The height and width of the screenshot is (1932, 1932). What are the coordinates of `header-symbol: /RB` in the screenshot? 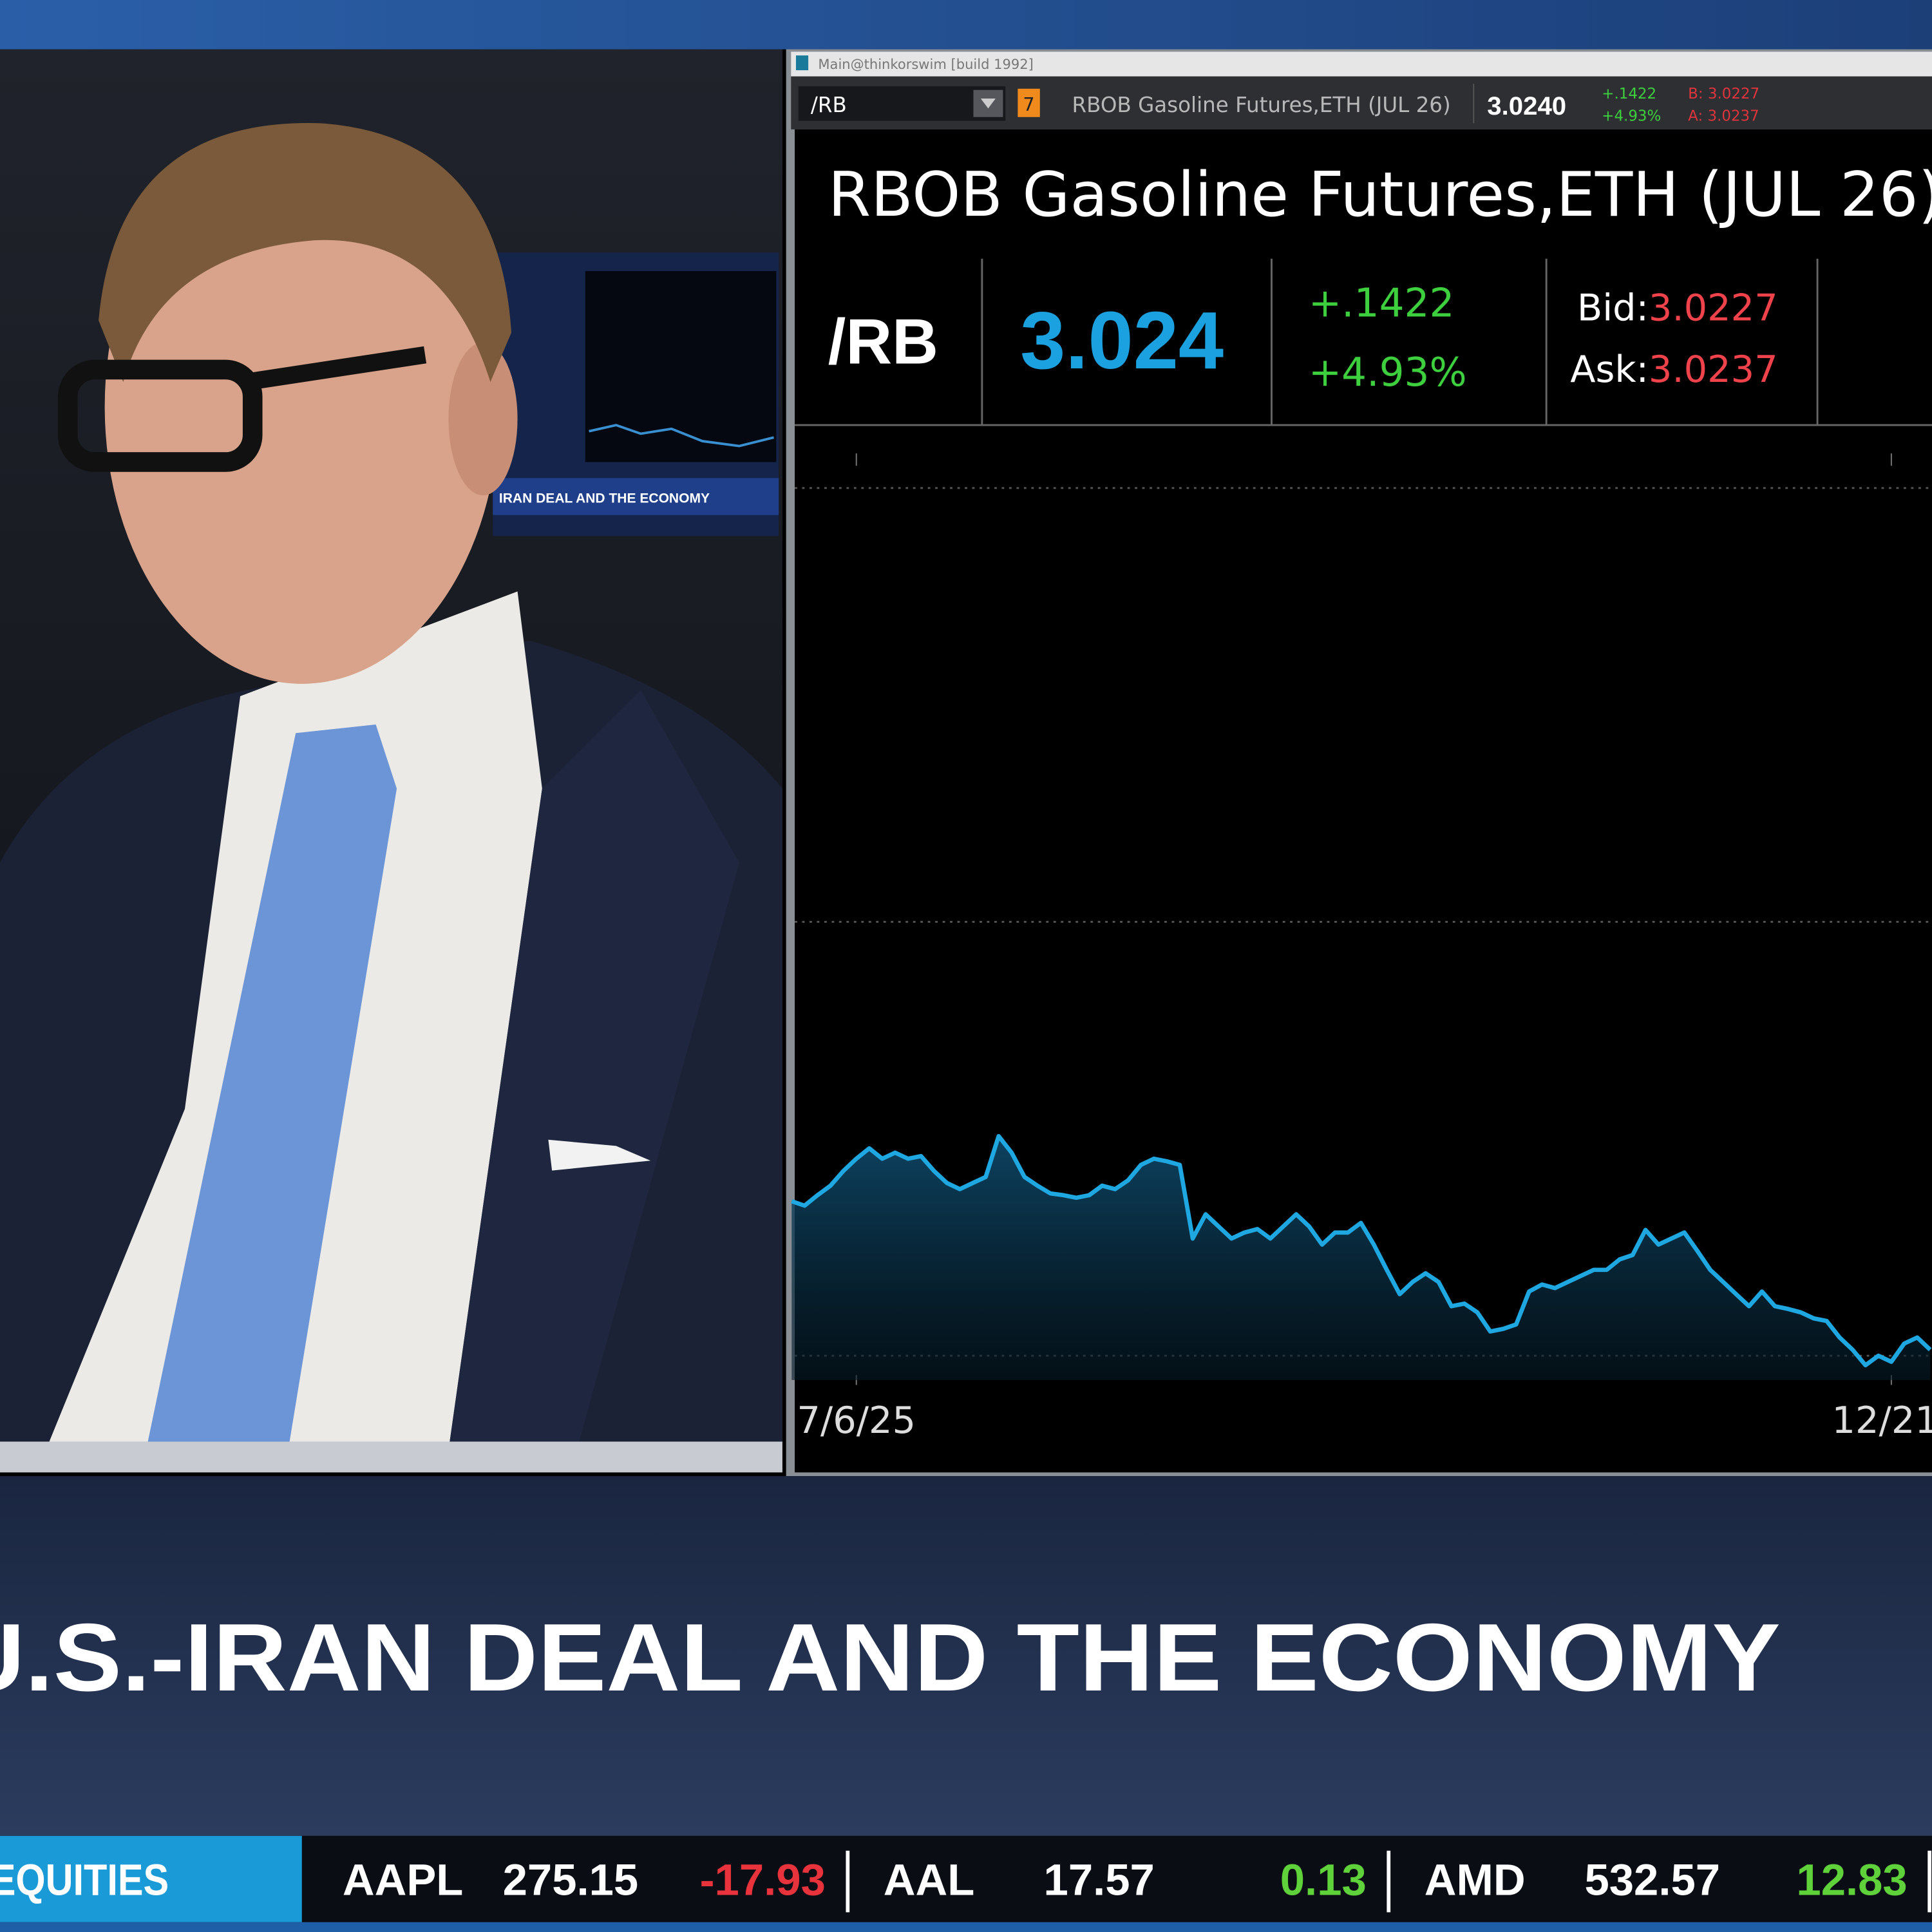 It's located at (883, 341).